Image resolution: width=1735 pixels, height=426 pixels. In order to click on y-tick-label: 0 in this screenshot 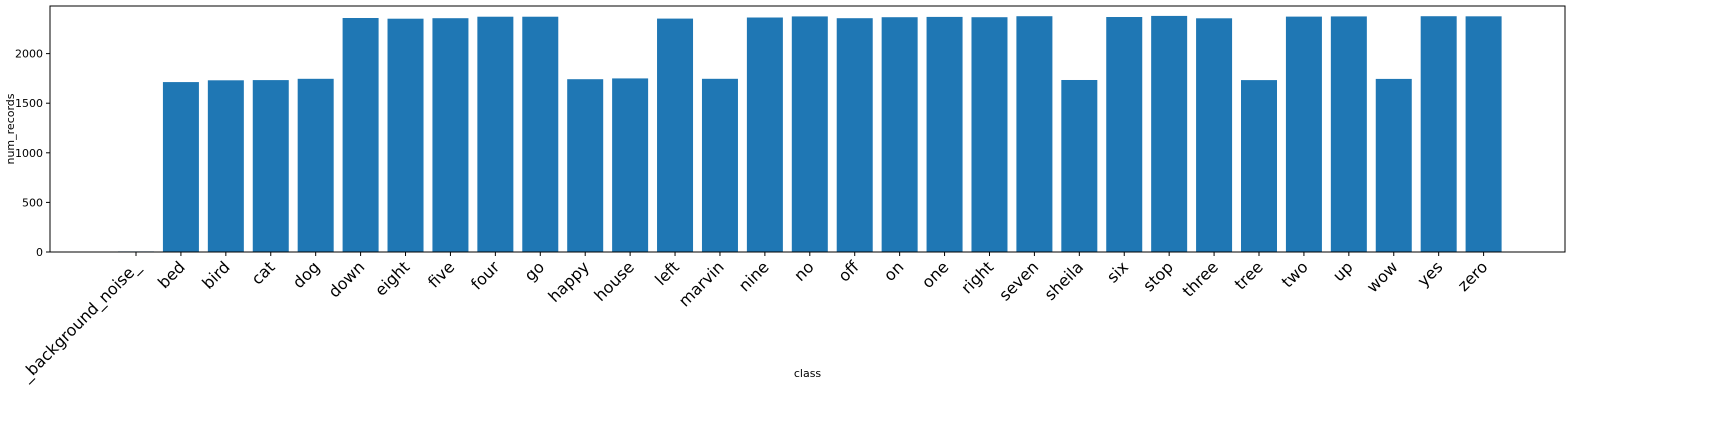, I will do `click(39, 252)`.